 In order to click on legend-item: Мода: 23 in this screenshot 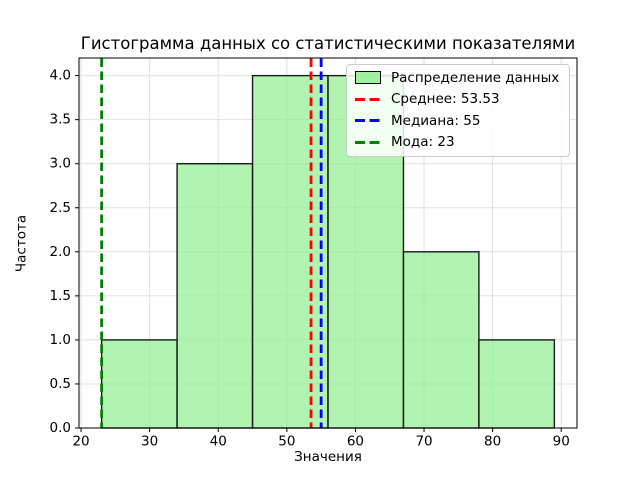, I will do `click(458, 143)`.